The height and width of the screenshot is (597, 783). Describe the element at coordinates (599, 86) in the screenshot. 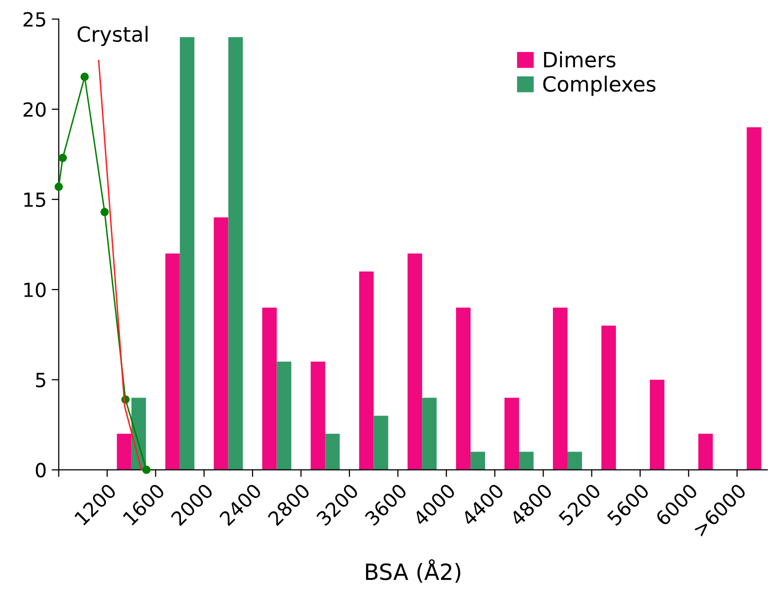

I see `legend-label: Complexes` at that location.